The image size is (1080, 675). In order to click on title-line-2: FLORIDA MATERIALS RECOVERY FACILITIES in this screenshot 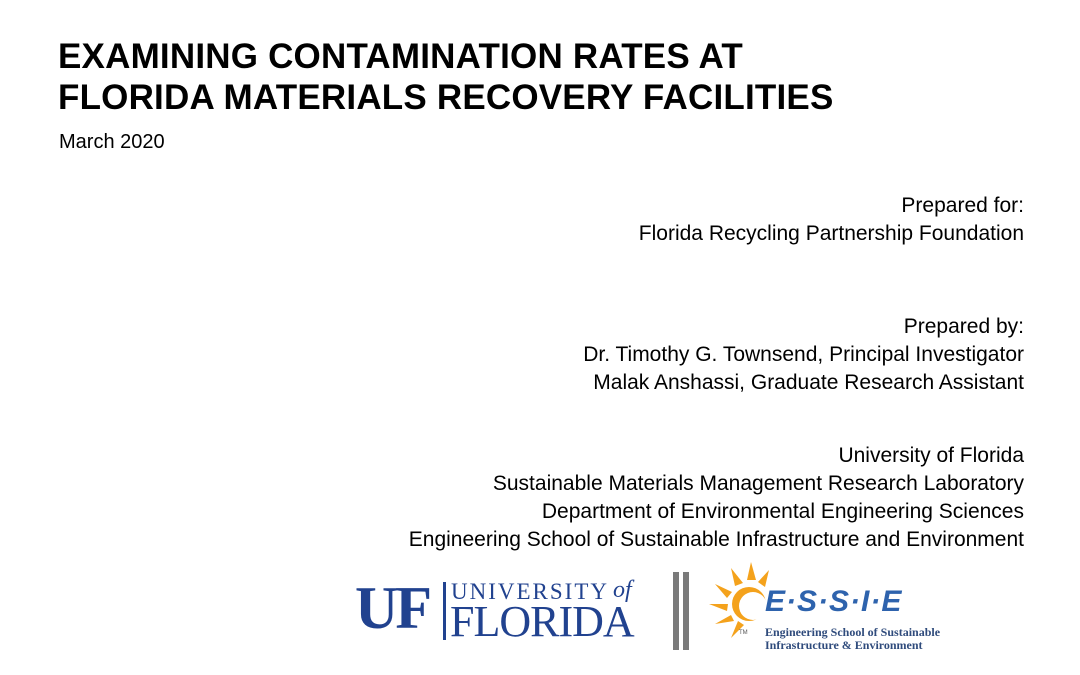, I will do `click(446, 97)`.